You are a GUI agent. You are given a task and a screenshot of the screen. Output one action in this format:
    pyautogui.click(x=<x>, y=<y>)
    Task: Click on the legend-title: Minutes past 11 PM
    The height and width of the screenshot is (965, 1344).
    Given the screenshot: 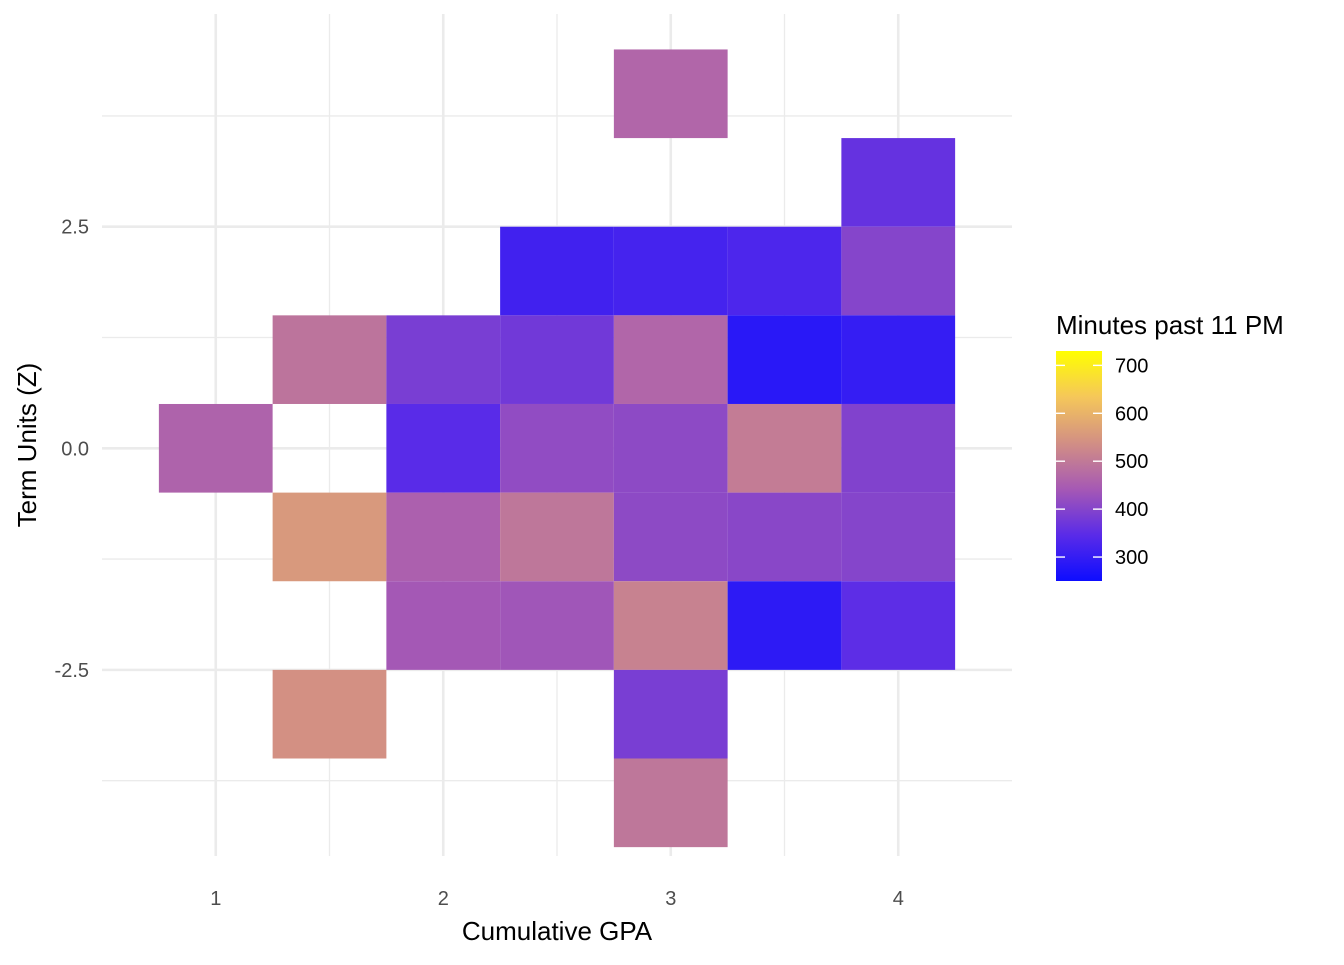 What is the action you would take?
    pyautogui.click(x=1170, y=325)
    